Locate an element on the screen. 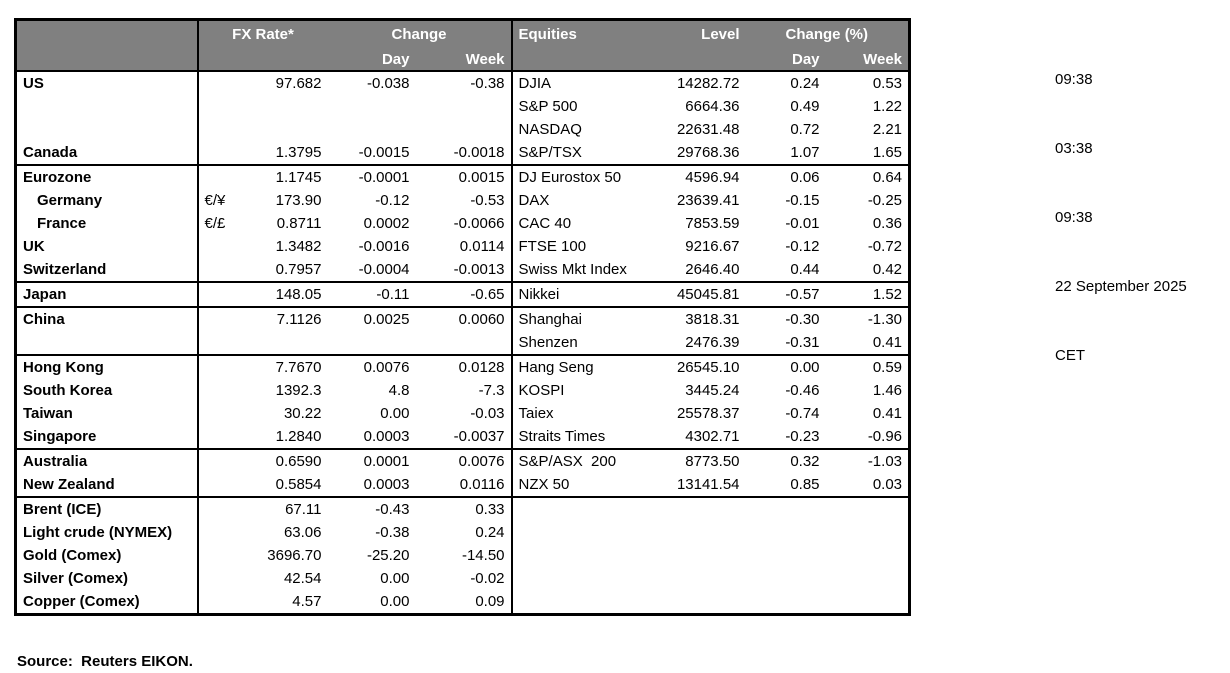  equity-name-cell: KOSPI is located at coordinates (541, 390).